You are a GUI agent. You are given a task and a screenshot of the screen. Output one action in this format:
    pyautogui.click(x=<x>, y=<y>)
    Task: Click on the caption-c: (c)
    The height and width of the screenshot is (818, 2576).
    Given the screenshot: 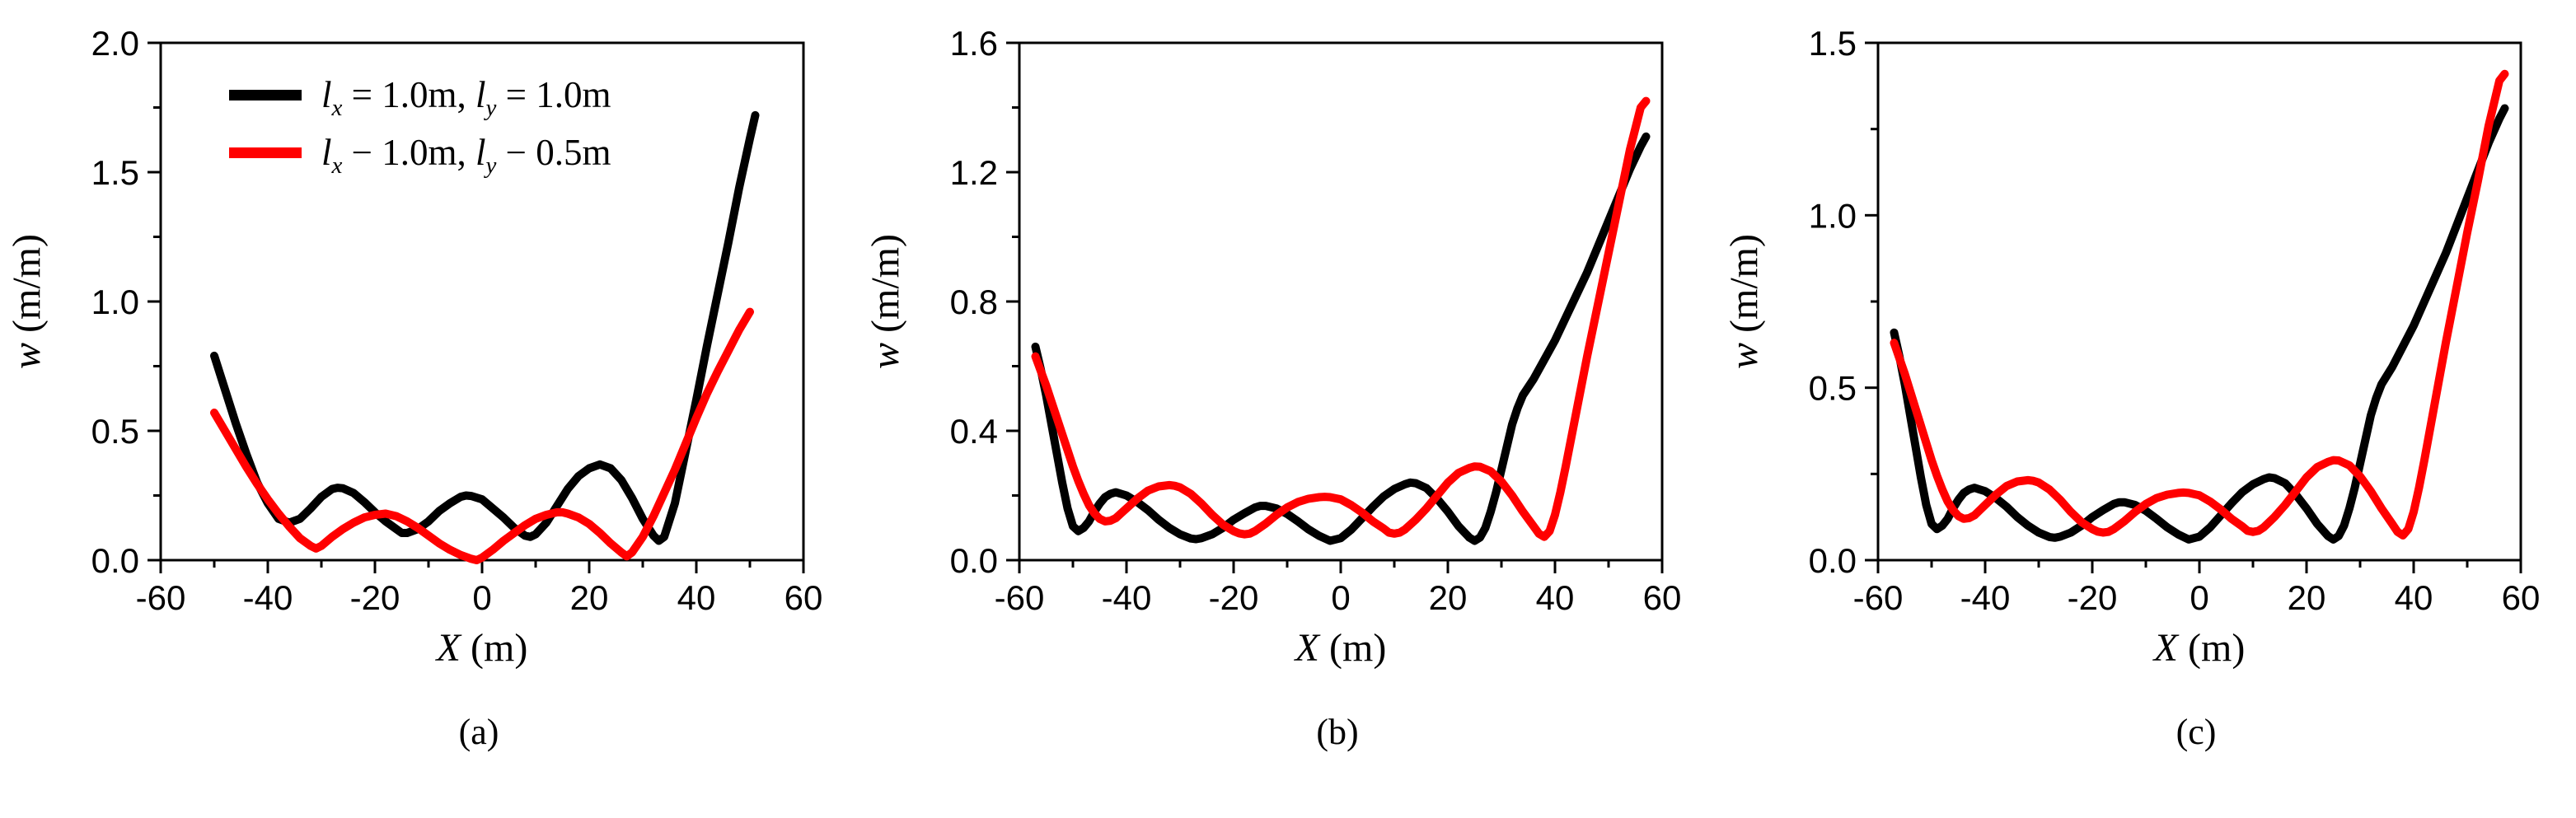 What is the action you would take?
    pyautogui.click(x=2196, y=732)
    